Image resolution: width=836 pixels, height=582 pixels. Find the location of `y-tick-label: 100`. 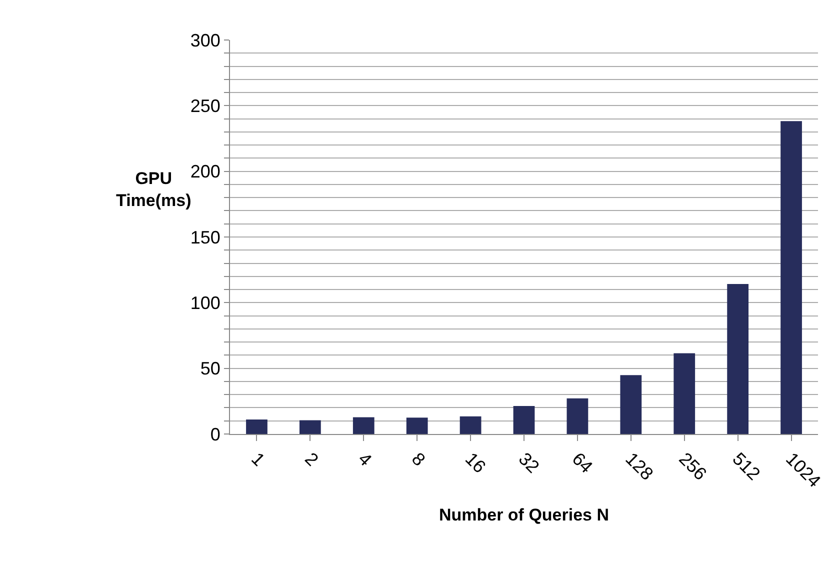

y-tick-label: 100 is located at coordinates (205, 302).